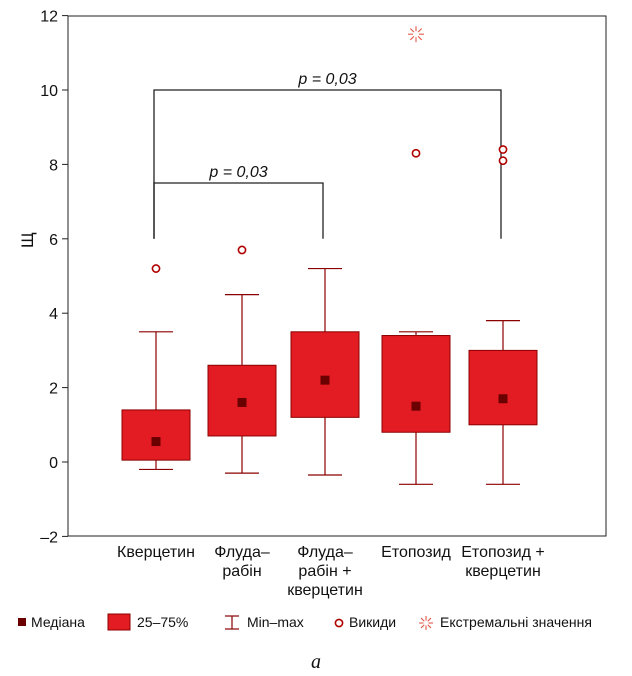 This screenshot has width=632, height=676. Describe the element at coordinates (372, 622) in the screenshot. I see `legend-outlier-label: Викиди` at that location.